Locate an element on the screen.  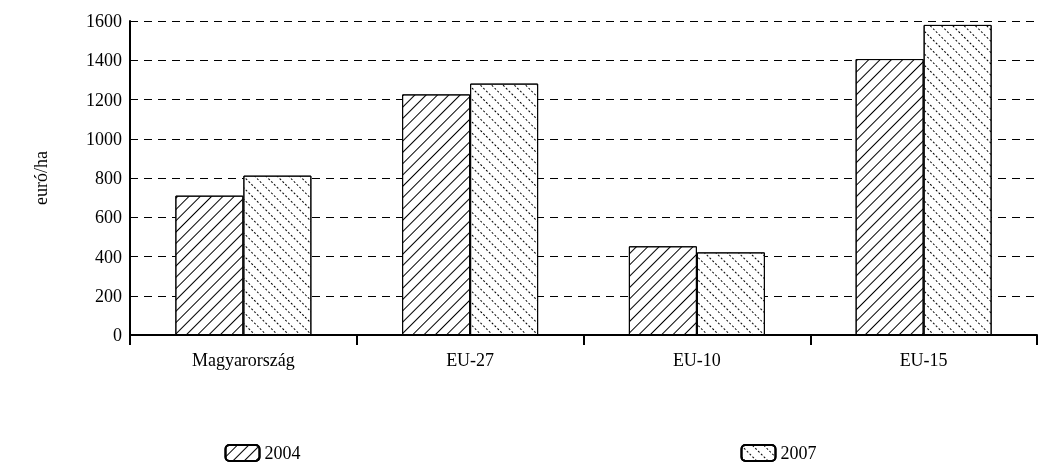
y-tick-label: 1400 is located at coordinates (104, 60).